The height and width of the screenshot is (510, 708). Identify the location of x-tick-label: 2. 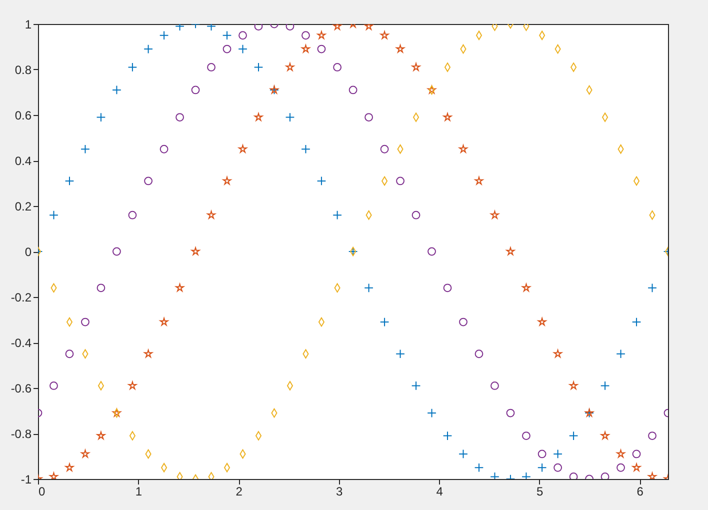
(239, 491).